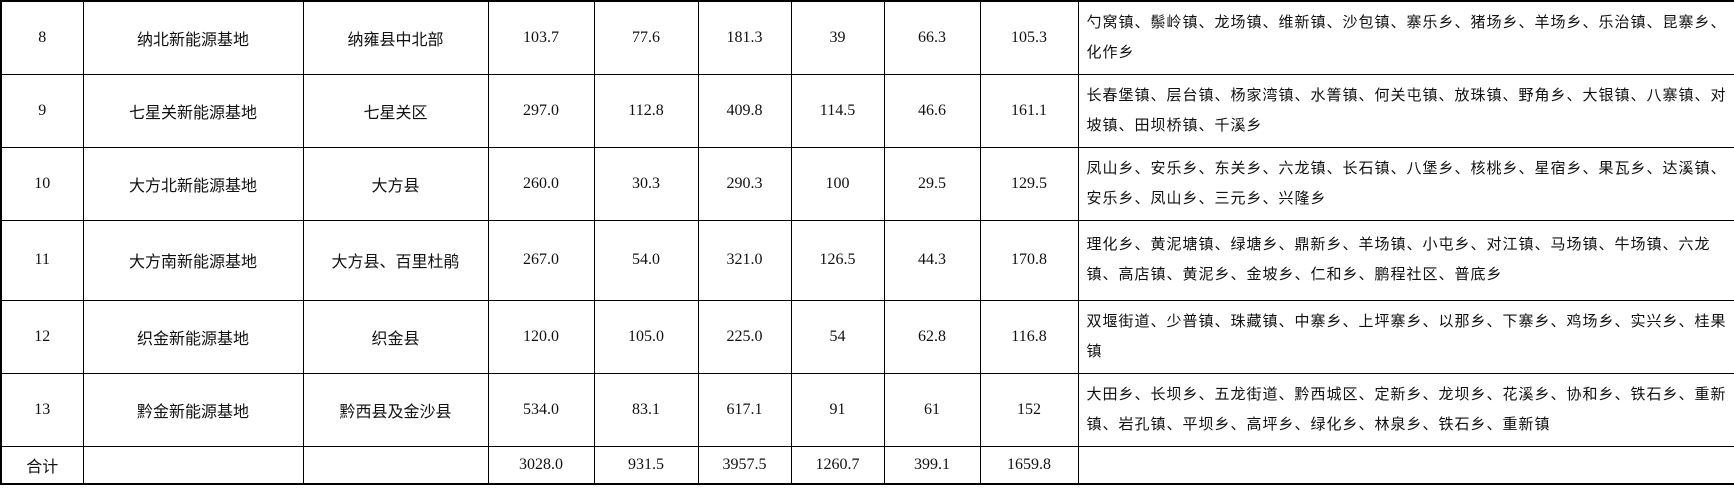 The width and height of the screenshot is (1734, 489). I want to click on value-cell: 290.3, so click(744, 183).